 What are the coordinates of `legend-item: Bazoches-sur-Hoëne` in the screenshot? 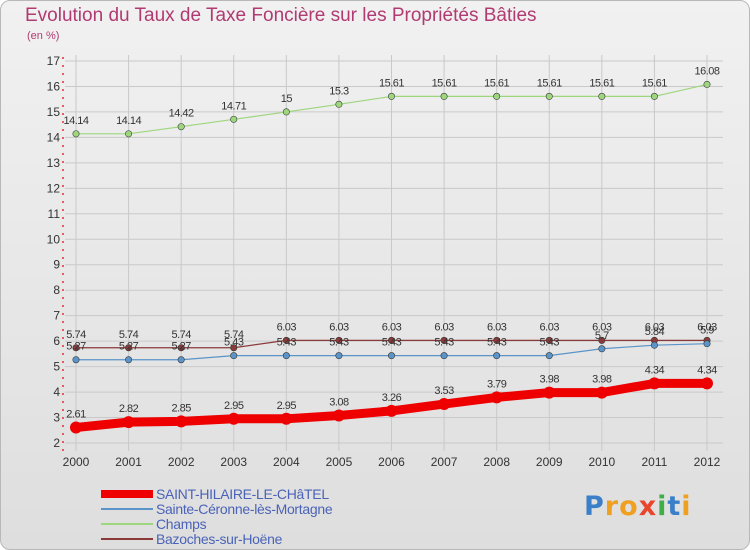 It's located at (216, 538).